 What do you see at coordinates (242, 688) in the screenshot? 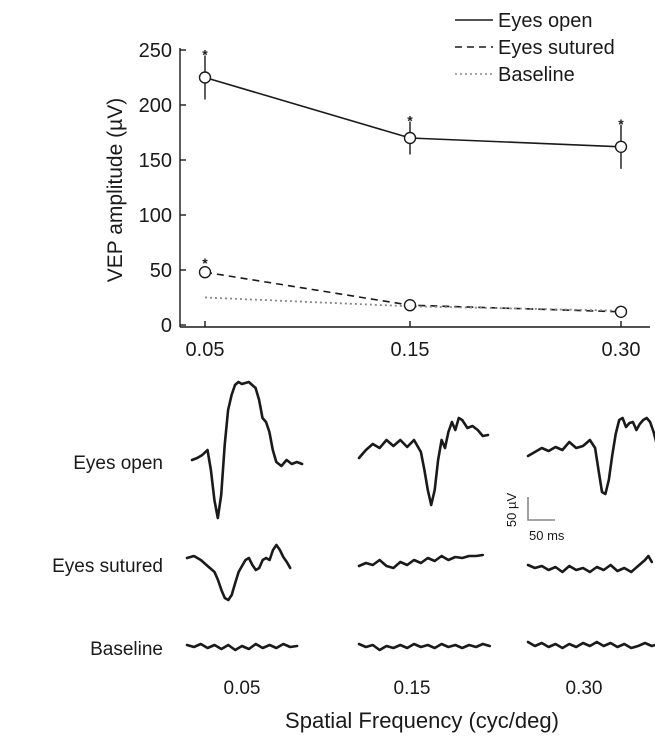
I see `trace-column-label: 0.05` at bounding box center [242, 688].